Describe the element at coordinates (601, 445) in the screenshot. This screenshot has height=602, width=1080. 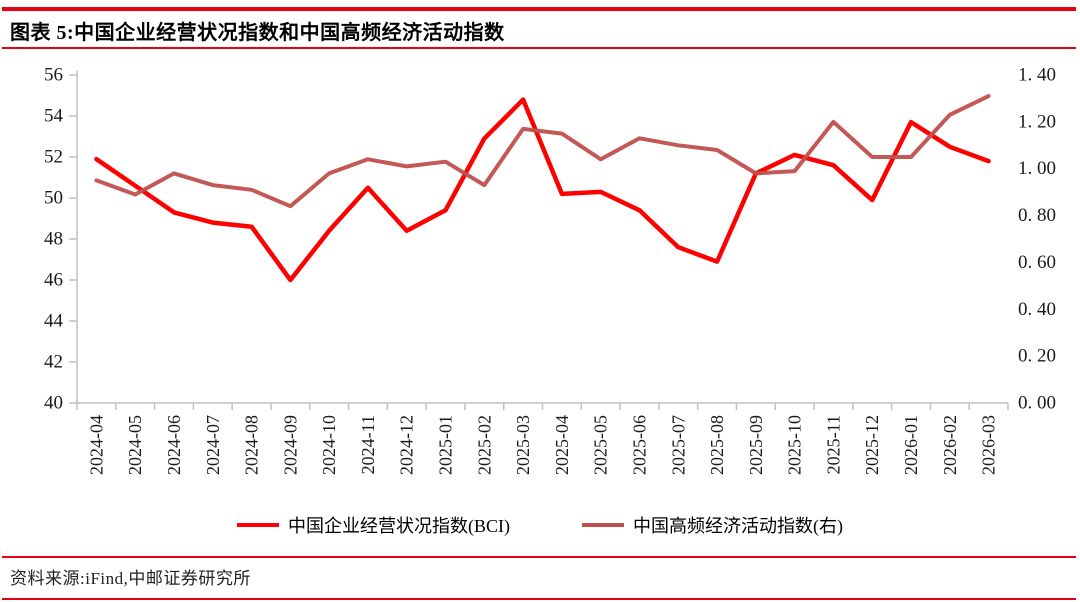
I see `x-tick-label: 2025-05` at that location.